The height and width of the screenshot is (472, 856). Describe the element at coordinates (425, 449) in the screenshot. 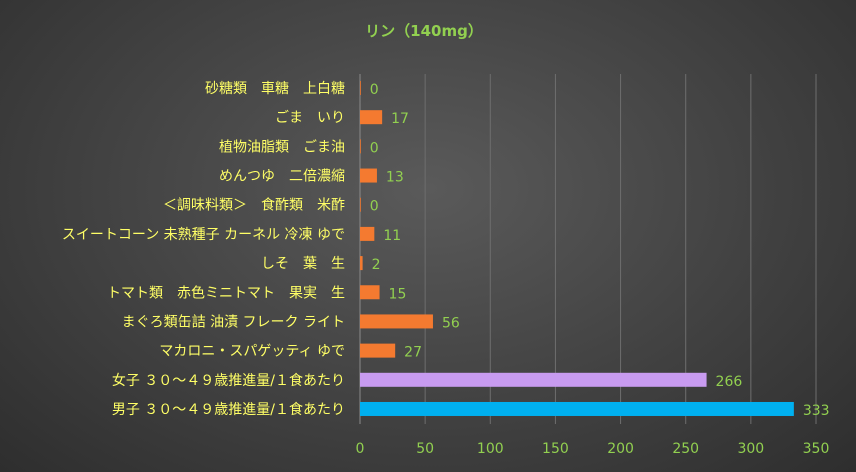

I see `x-tick-label: 50` at that location.